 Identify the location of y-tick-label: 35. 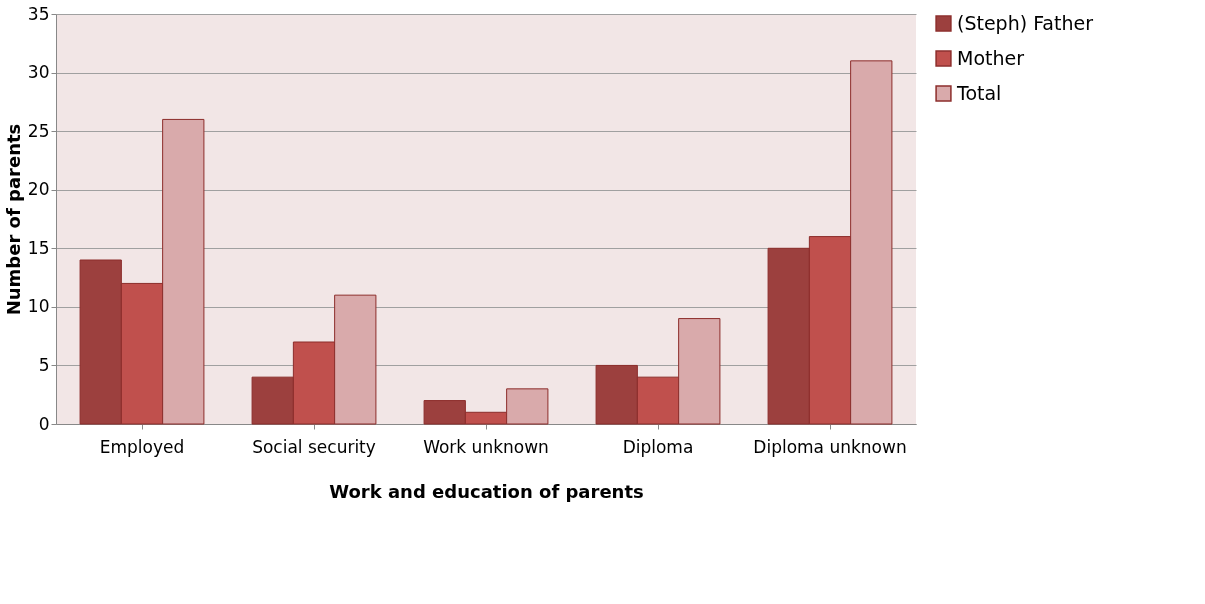
(38, 13).